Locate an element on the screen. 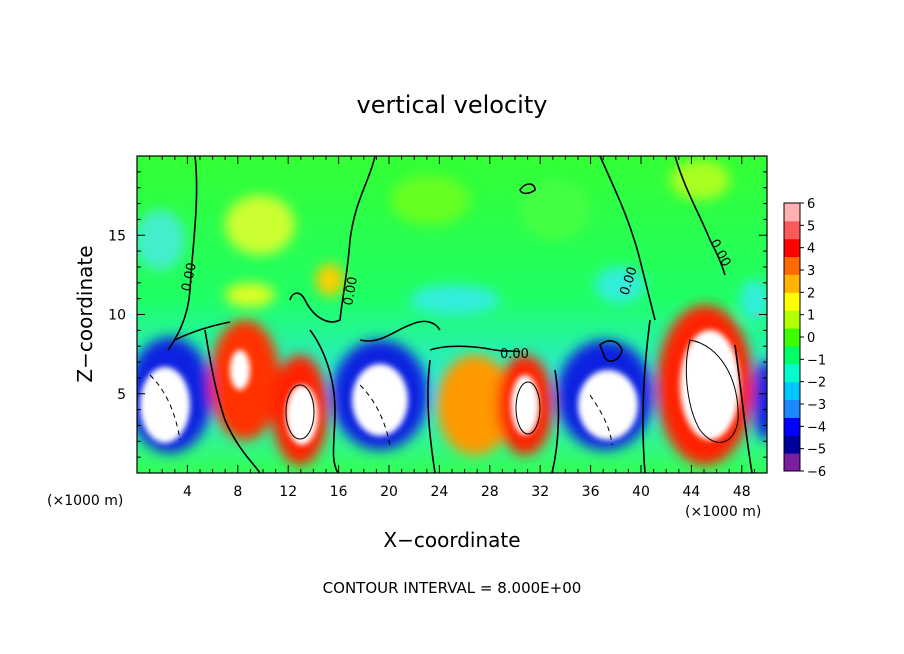 Image resolution: width=904 pixels, height=654 pixels. colorbar-tick-label: 4 is located at coordinates (811, 249).